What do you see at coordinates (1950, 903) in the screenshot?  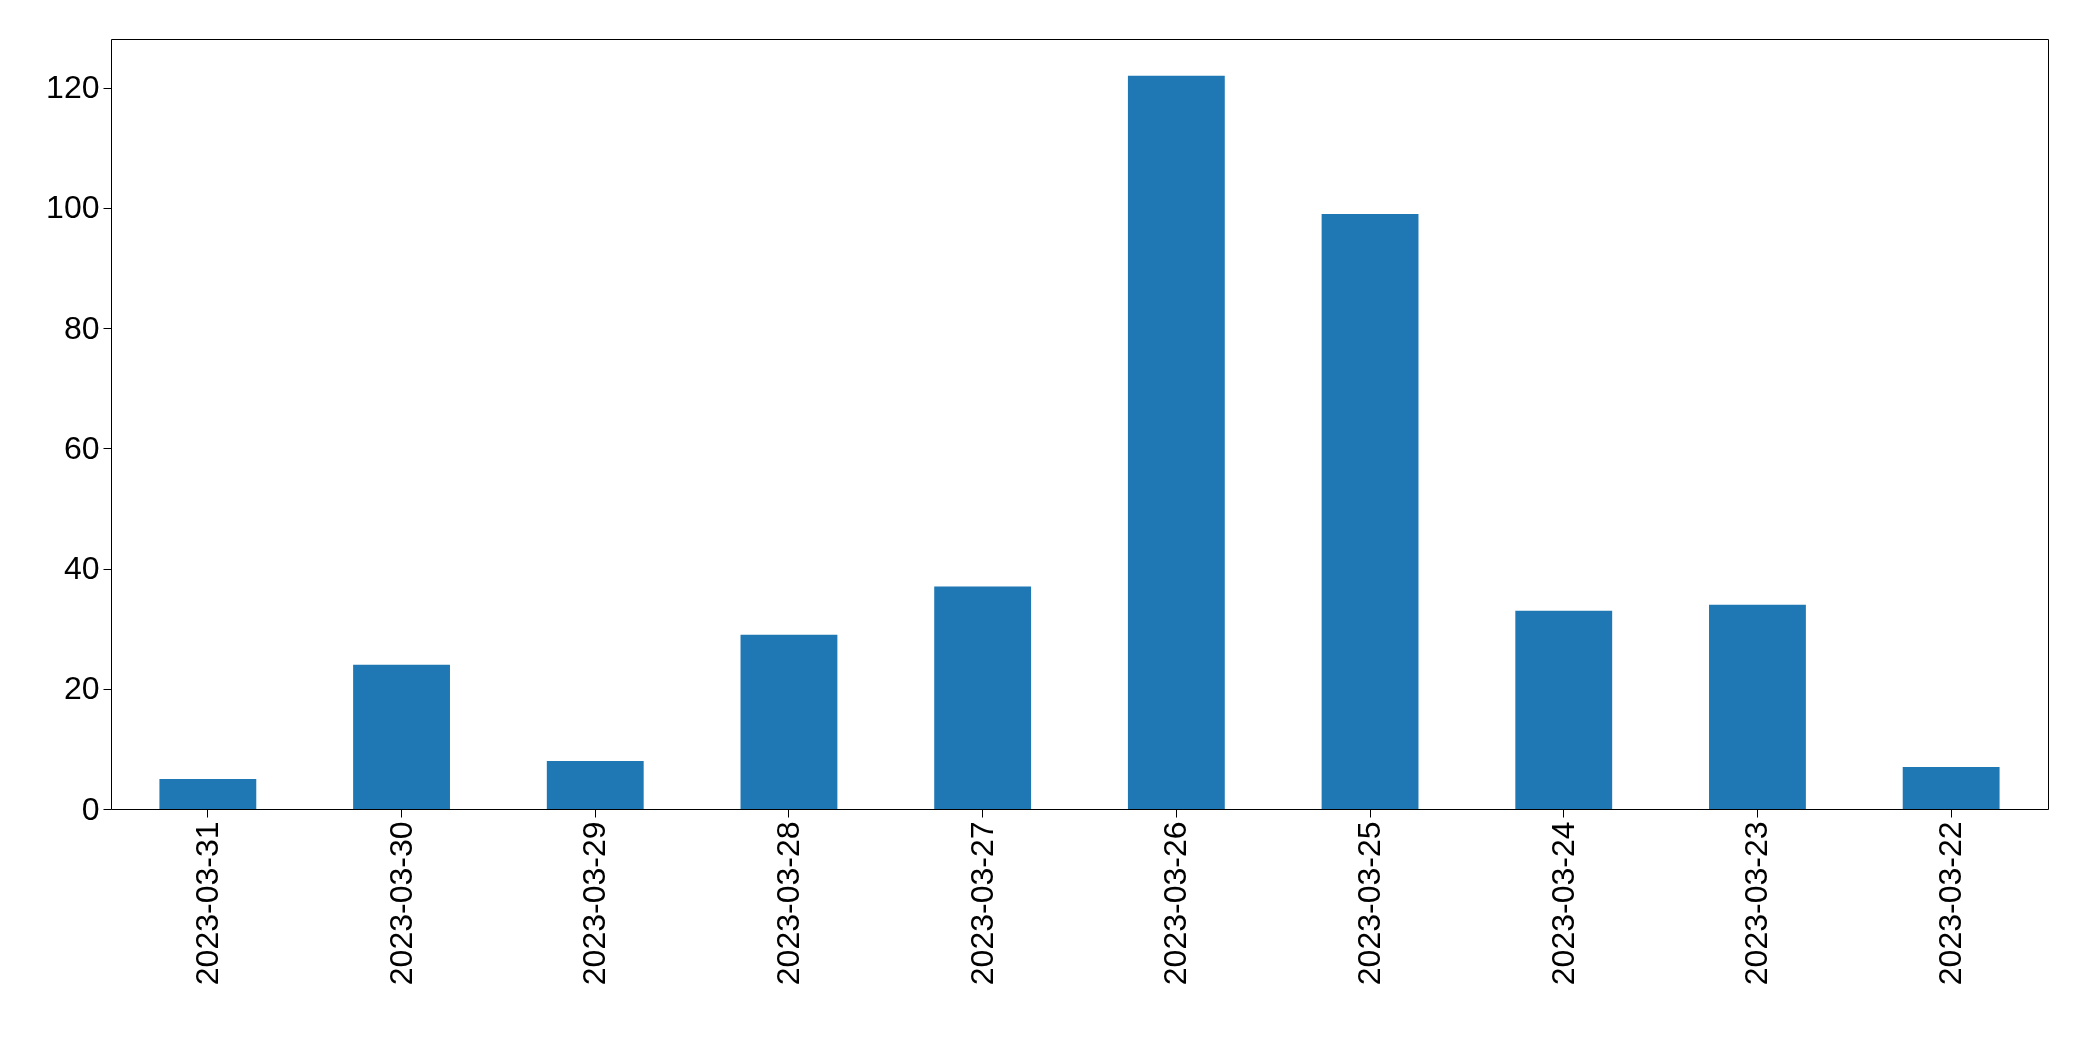 I see `x-tick-label: 2023-03-22` at bounding box center [1950, 903].